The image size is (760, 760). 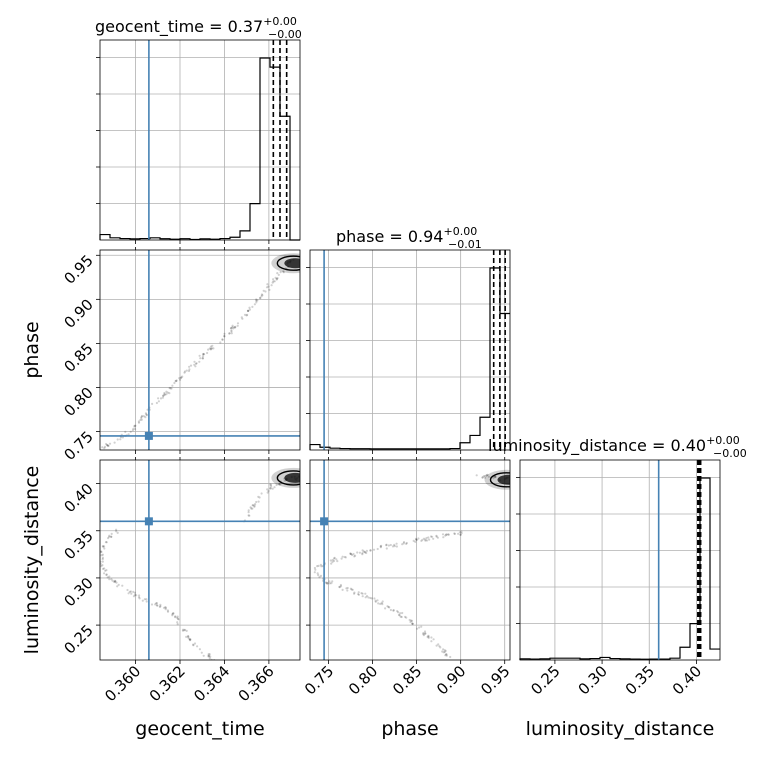 I want to click on truth-marker, so click(x=324, y=521).